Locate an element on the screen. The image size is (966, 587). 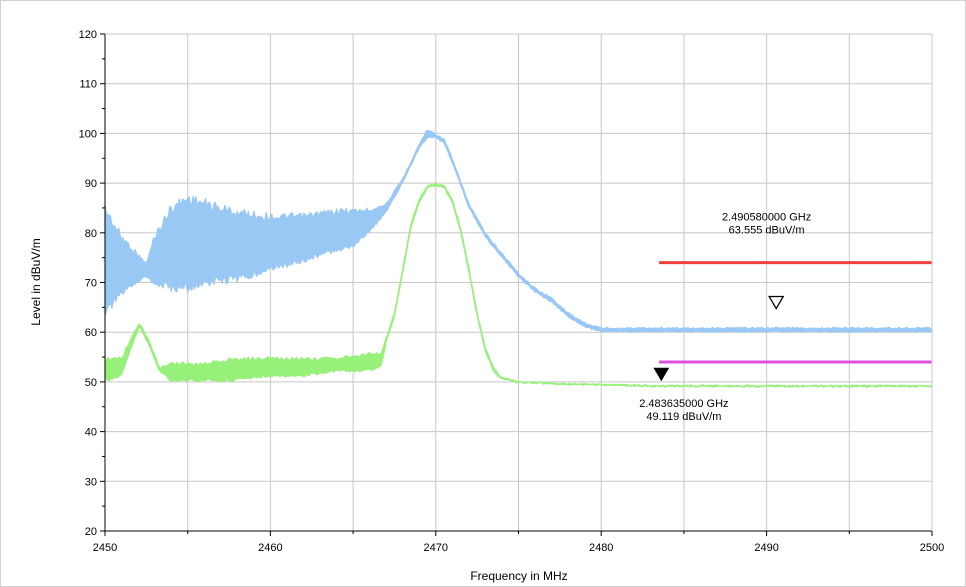
peak-marker-label-line2: 63.555 dBuV/m is located at coordinates (767, 230).